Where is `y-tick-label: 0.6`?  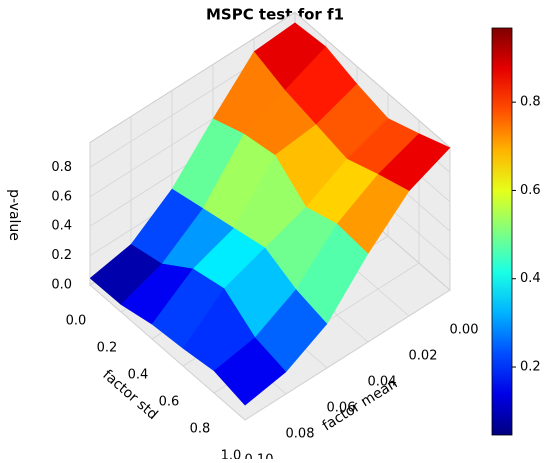
y-tick-label: 0.6 is located at coordinates (169, 402).